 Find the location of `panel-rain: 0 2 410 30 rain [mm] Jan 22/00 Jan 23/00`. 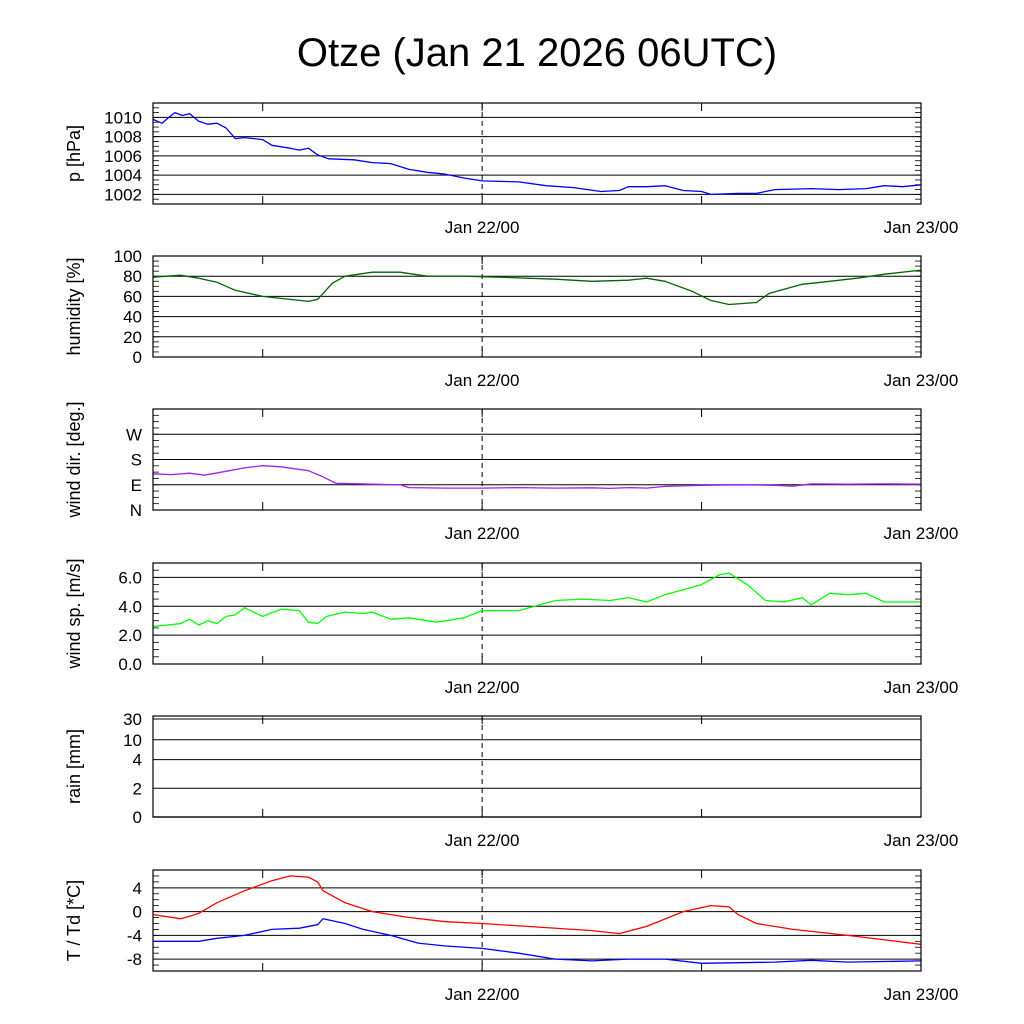

panel-rain: 0 2 410 30 rain [mm] Jan 22/00 Jan 23/00 is located at coordinates (511, 780).